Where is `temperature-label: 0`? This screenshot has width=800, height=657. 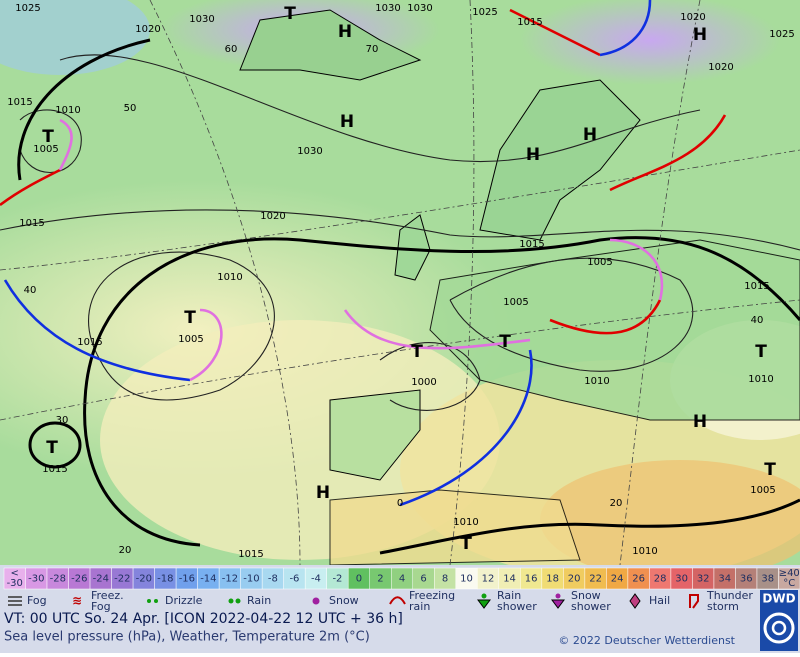
temperature-label: 0 is located at coordinates (400, 503).